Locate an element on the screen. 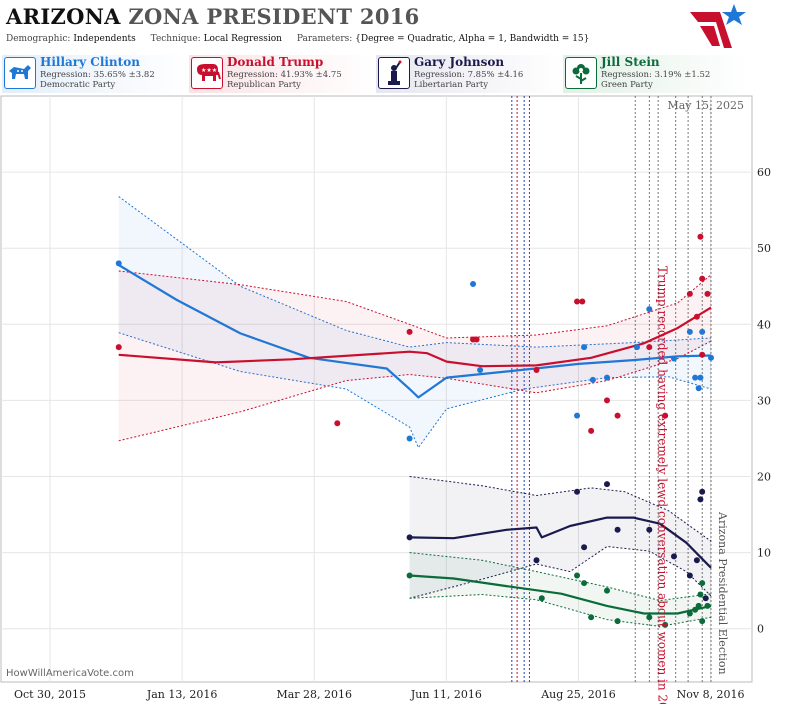 The image size is (789, 704). title-state: ARIZONA is located at coordinates (63, 16).